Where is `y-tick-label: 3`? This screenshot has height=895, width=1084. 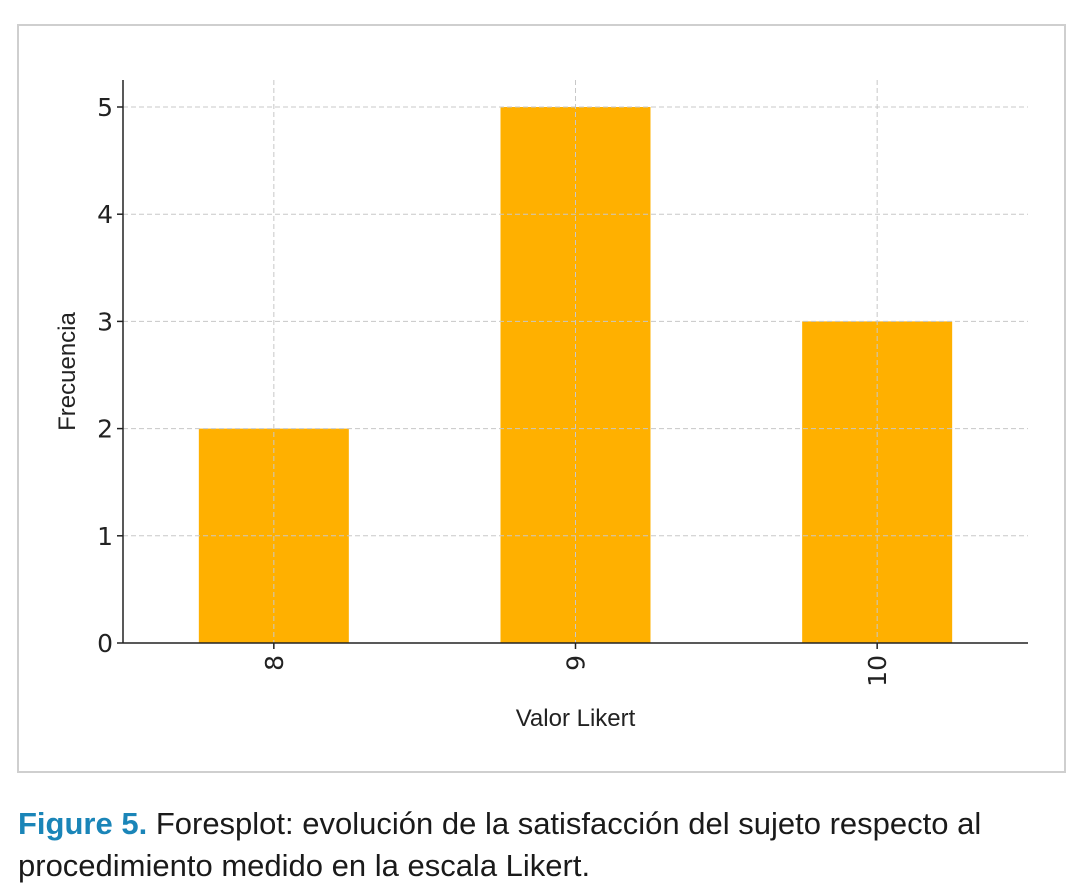
y-tick-label: 3 is located at coordinates (105, 321).